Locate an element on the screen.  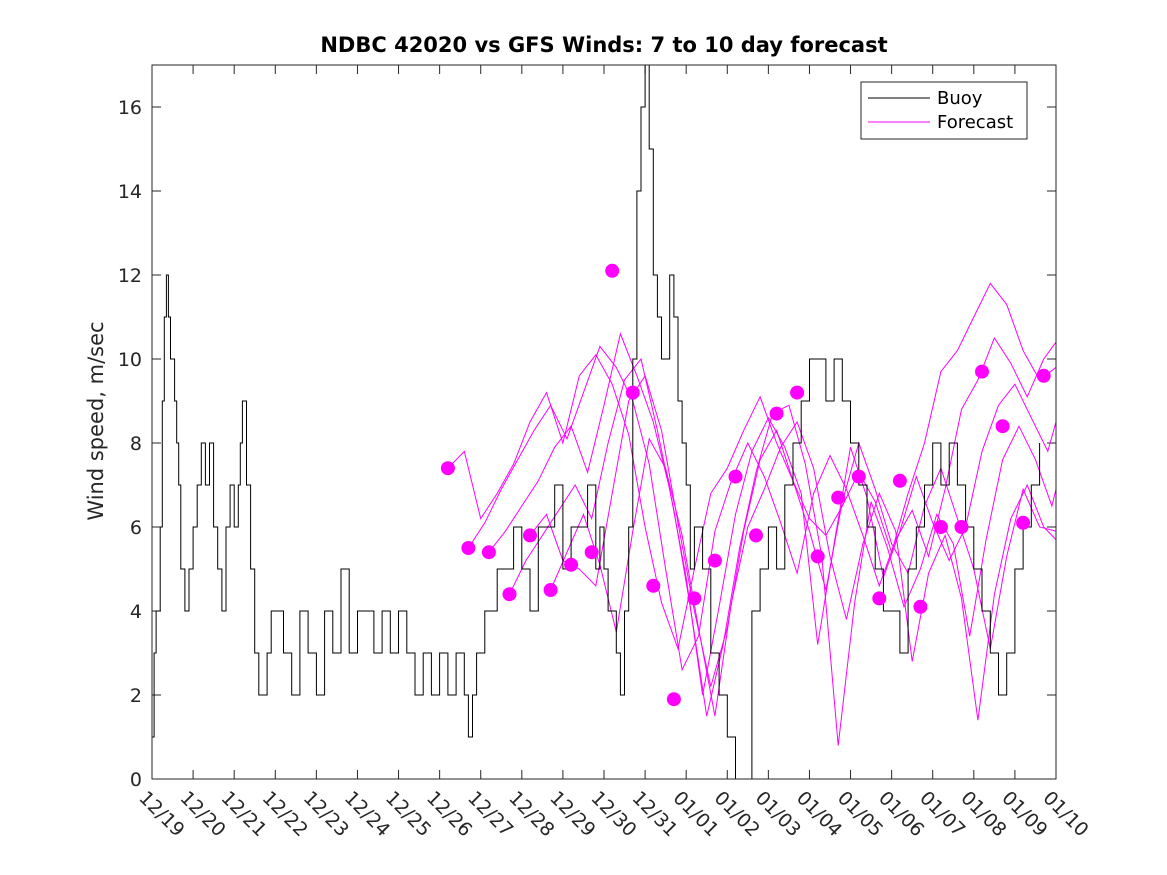
y-tick-label: 8 is located at coordinates (136, 444).